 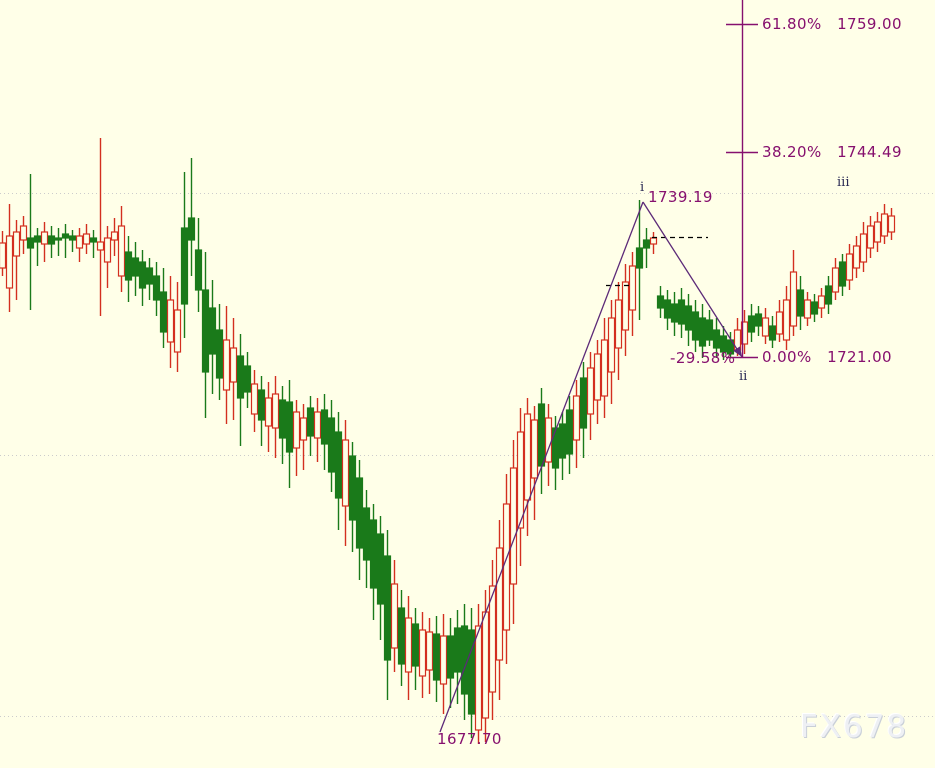 What do you see at coordinates (642, 187) in the screenshot?
I see `wave-label-i: i` at bounding box center [642, 187].